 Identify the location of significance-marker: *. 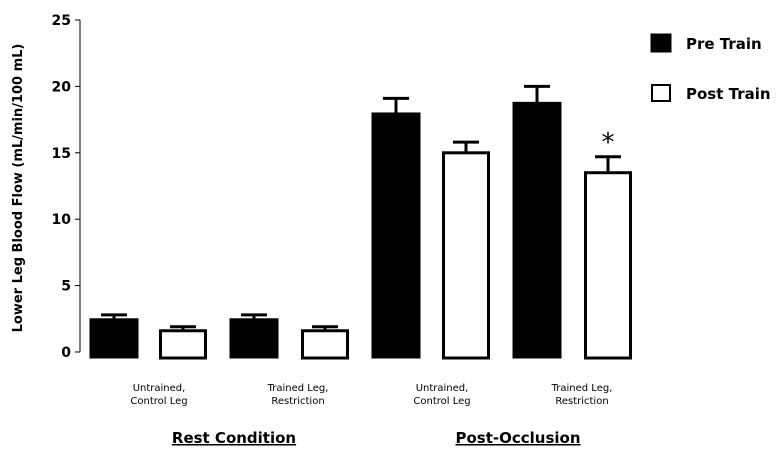
(608, 143).